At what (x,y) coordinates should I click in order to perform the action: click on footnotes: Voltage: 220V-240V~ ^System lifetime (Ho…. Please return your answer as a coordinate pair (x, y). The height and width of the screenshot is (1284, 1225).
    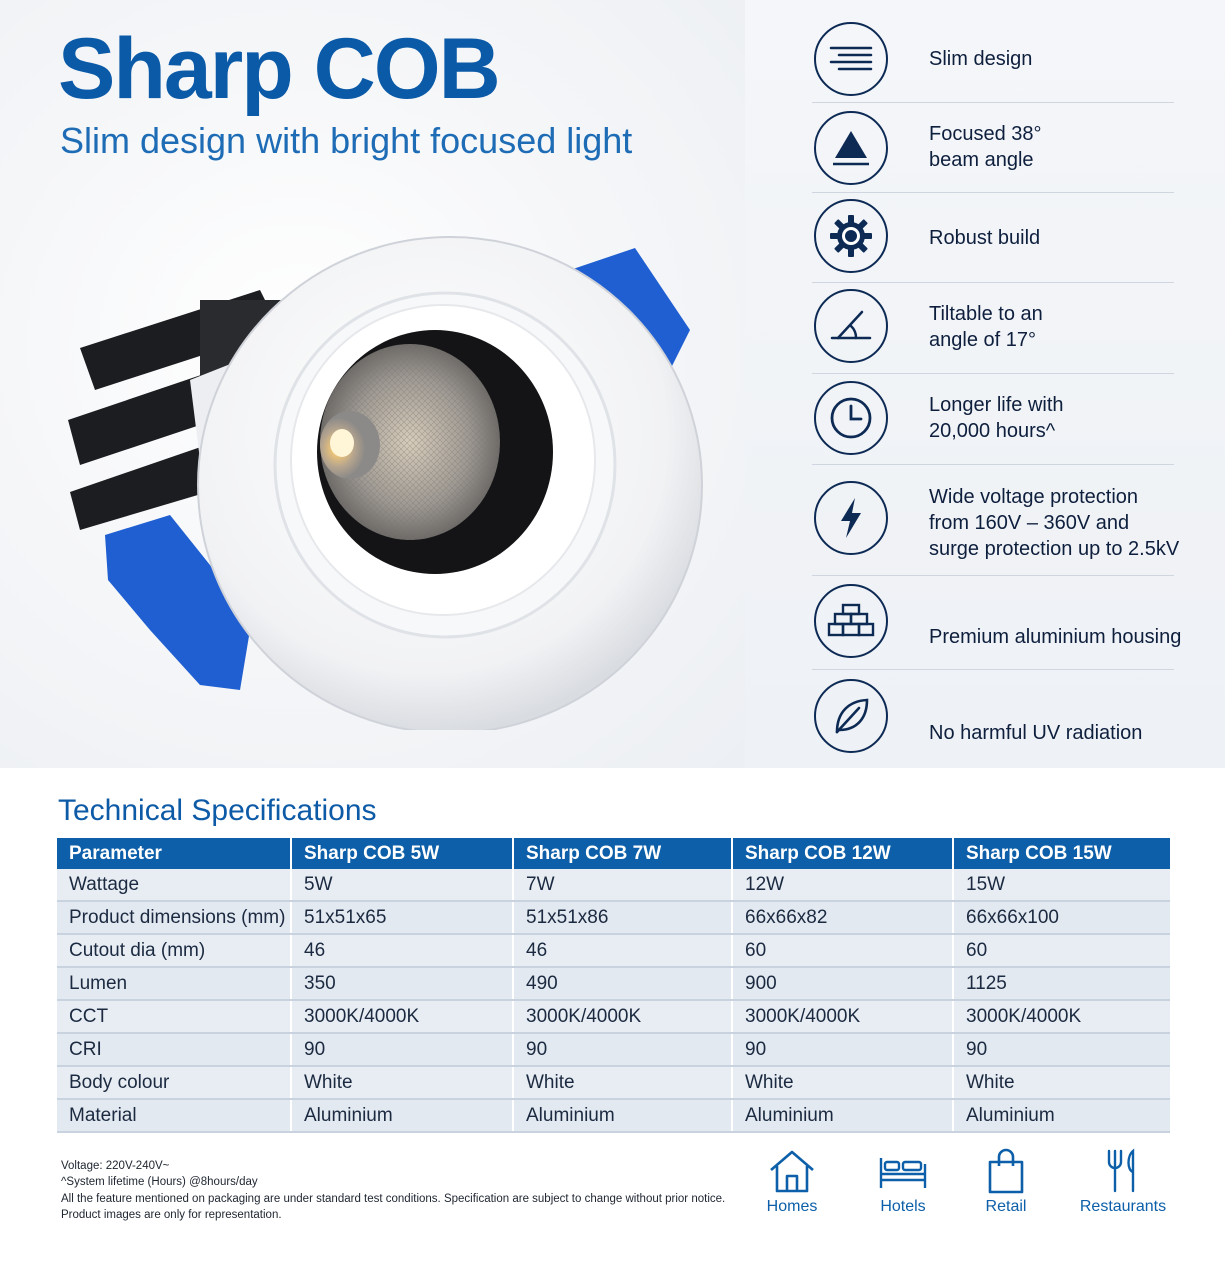
    Looking at the image, I should click on (393, 1190).